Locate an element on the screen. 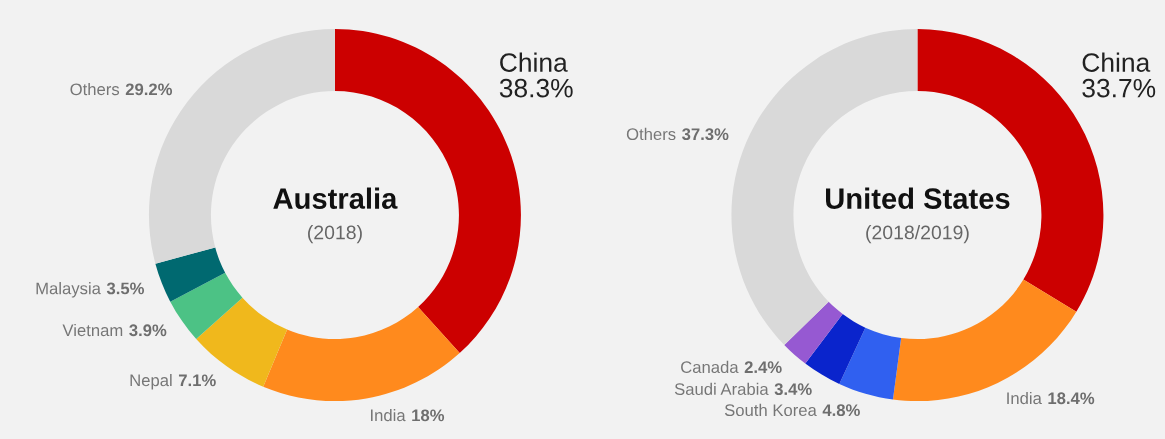 This screenshot has height=439, width=1165. data-label: 2.4% is located at coordinates (763, 367).